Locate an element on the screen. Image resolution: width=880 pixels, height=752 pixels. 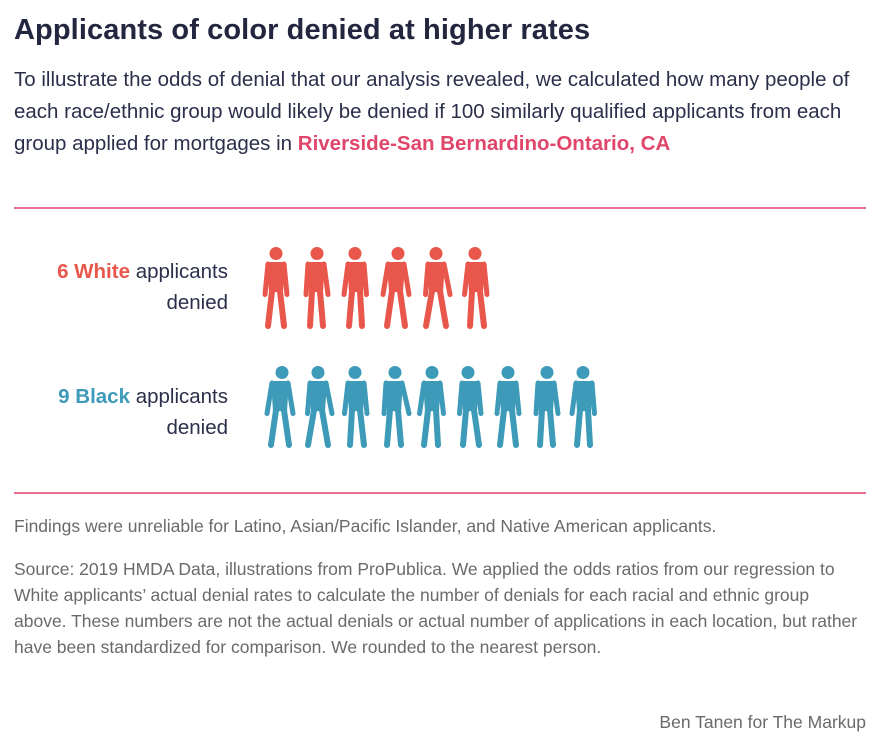
black-label-line2: denied is located at coordinates (197, 427).